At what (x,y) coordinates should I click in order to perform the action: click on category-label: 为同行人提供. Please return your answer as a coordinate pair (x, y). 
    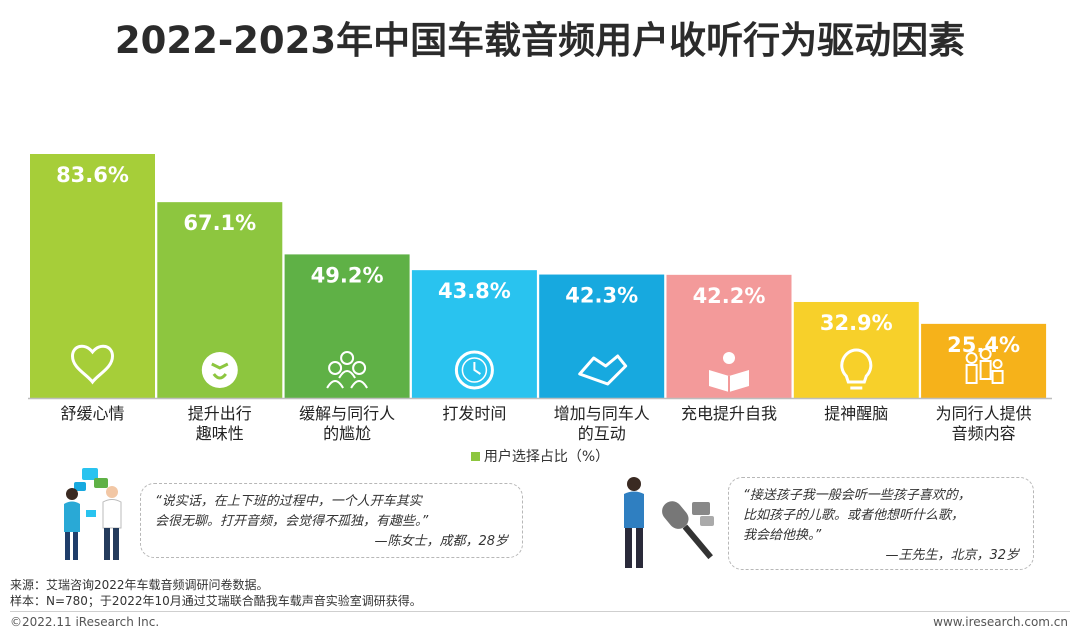
    Looking at the image, I should click on (984, 413).